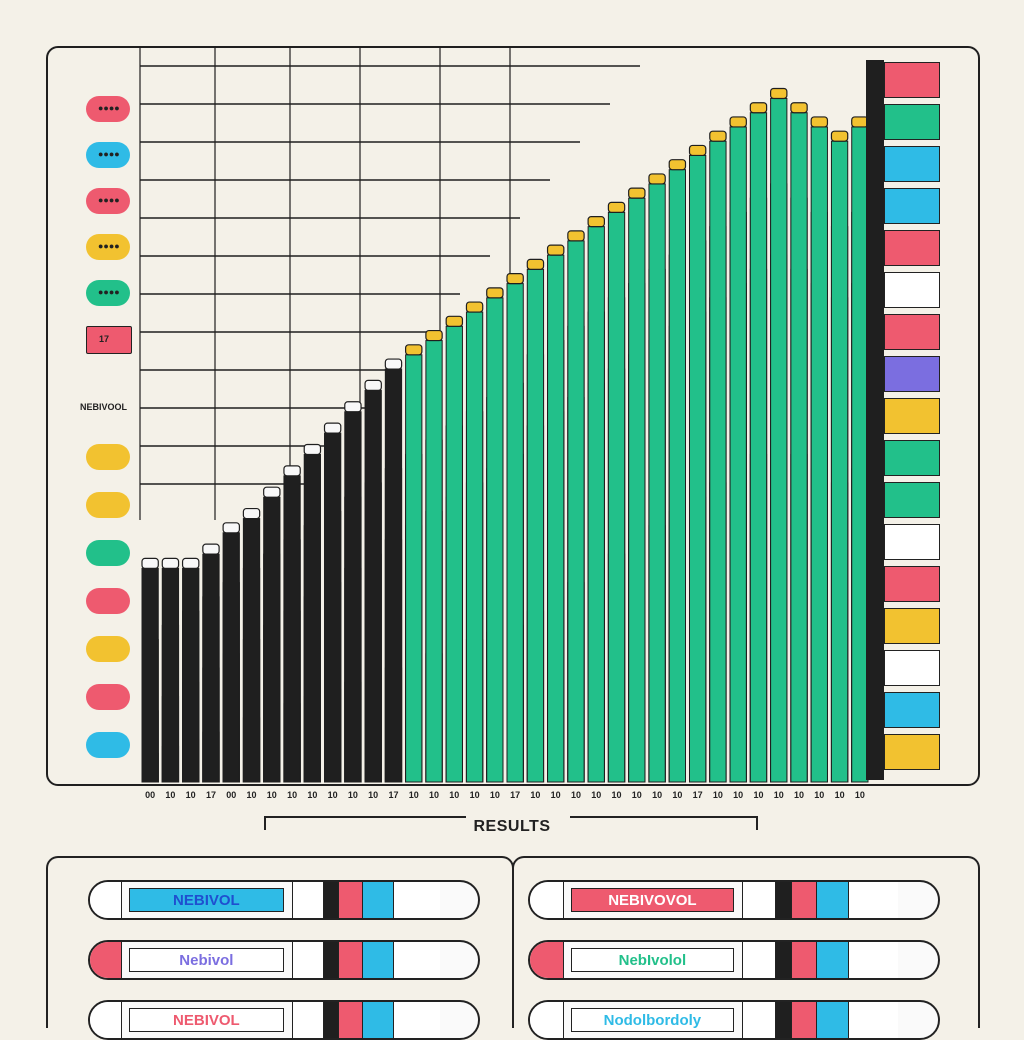 This screenshot has height=1040, width=1024. Describe the element at coordinates (231, 795) in the screenshot. I see `x-tick-label: 00` at that location.